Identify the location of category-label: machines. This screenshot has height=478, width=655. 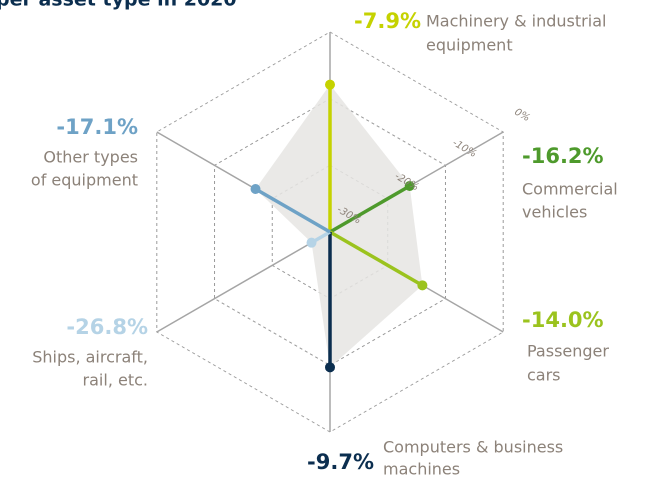
(421, 469).